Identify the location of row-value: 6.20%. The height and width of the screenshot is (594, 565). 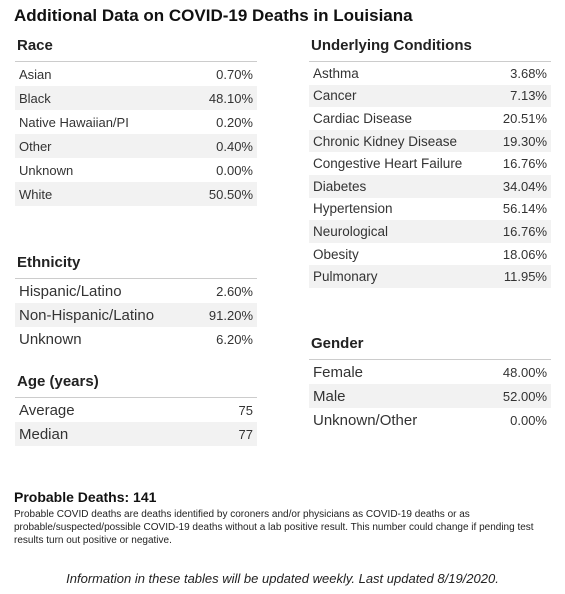
(234, 339).